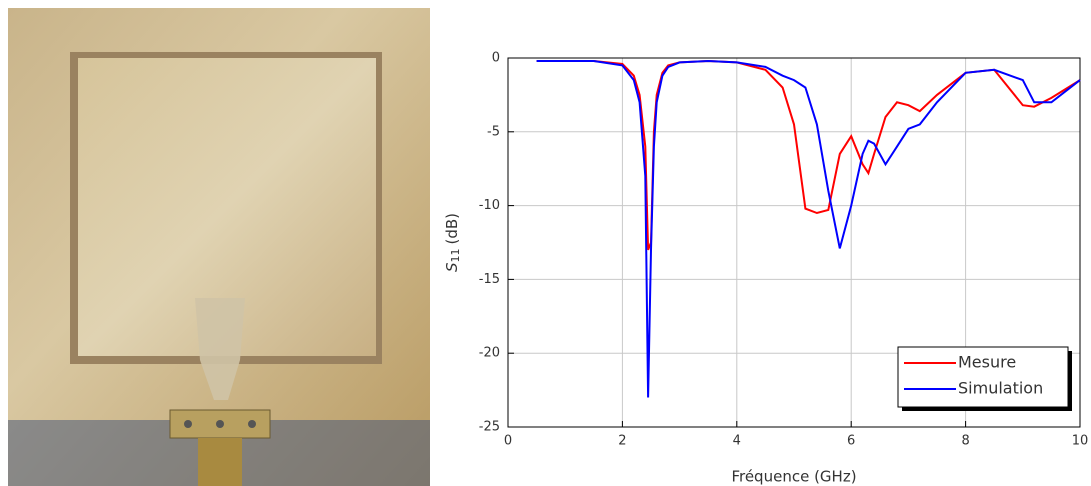 The image size is (1091, 486). Describe the element at coordinates (496, 58) in the screenshot. I see `y-tick-label: 0` at that location.